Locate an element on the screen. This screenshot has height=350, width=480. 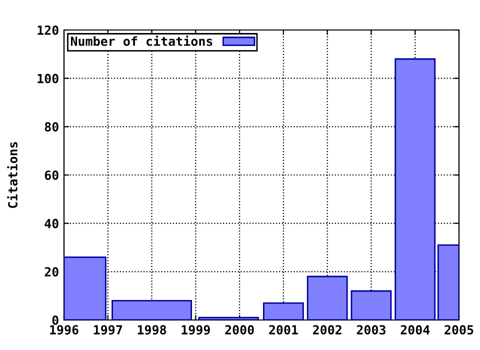
y-tick-label: 80 is located at coordinates (51, 127).